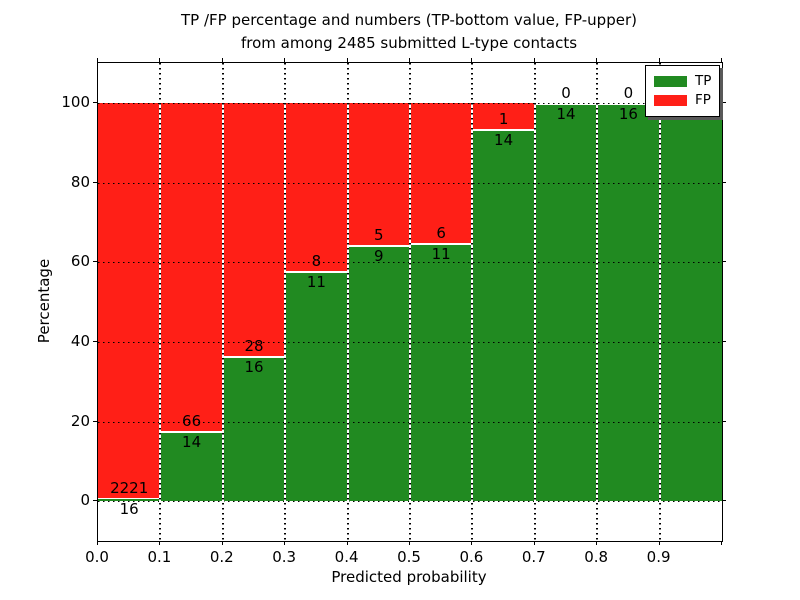 The height and width of the screenshot is (600, 800). I want to click on x-tick-label: 0.9, so click(658, 557).